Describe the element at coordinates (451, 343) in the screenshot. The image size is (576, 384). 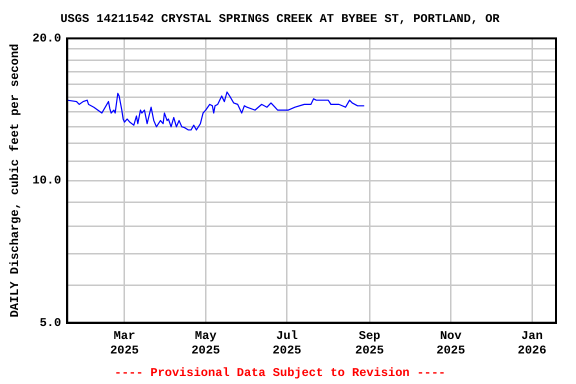
I see `x-tick-label: Nov 2025` at that location.